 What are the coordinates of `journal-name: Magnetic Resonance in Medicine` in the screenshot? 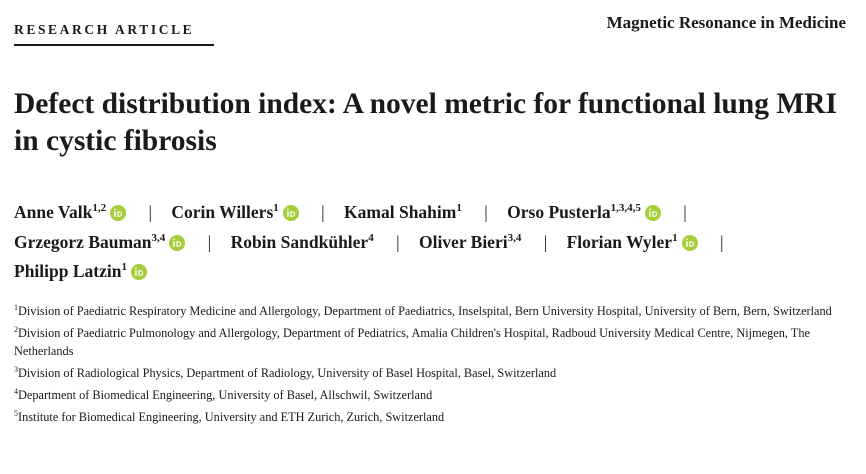 It's located at (726, 22).